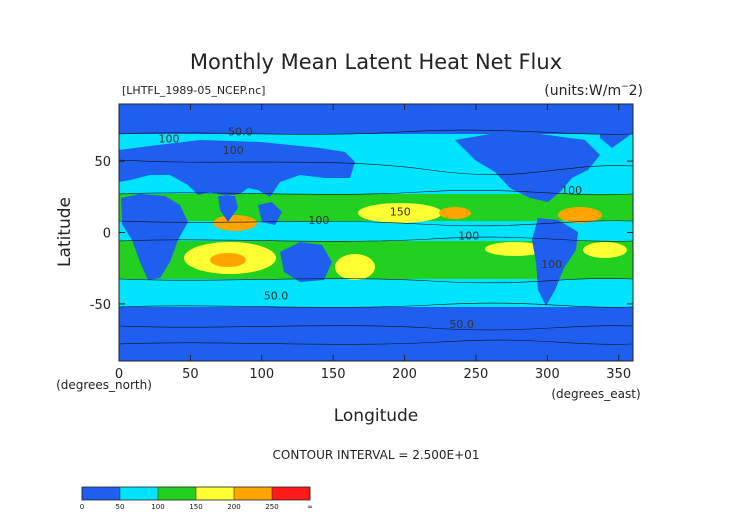 This screenshot has width=752, height=532. Describe the element at coordinates (355, 267) in the screenshot. I see `hotspot-satlantic` at that location.